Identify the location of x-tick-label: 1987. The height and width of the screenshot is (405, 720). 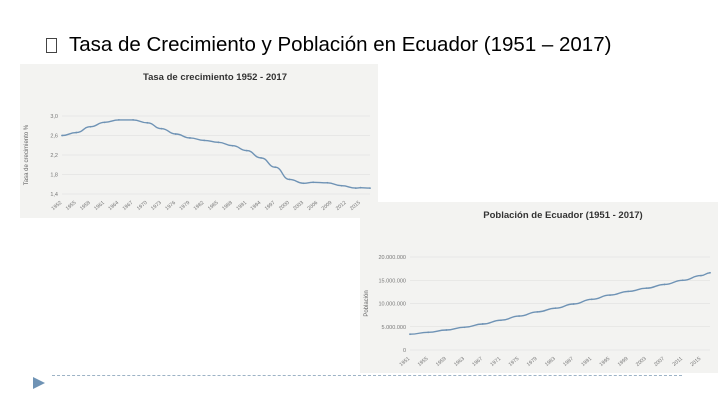
(568, 362).